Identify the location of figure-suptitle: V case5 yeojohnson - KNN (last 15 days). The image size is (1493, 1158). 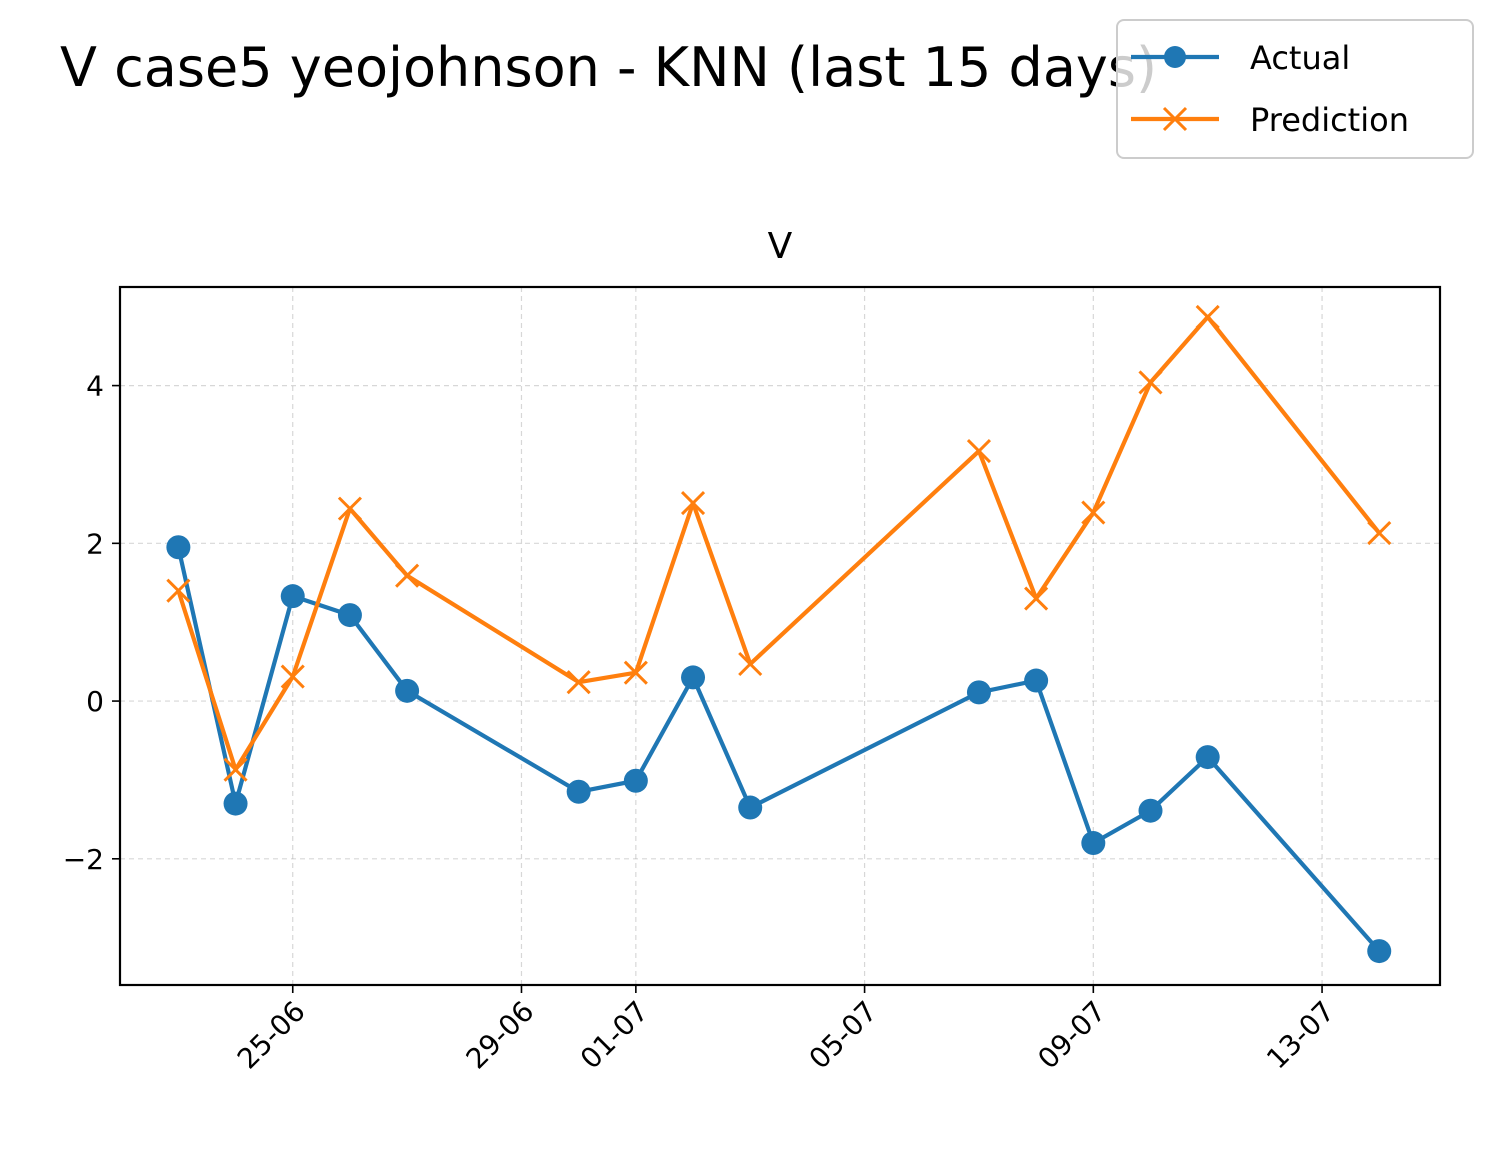
(608, 67).